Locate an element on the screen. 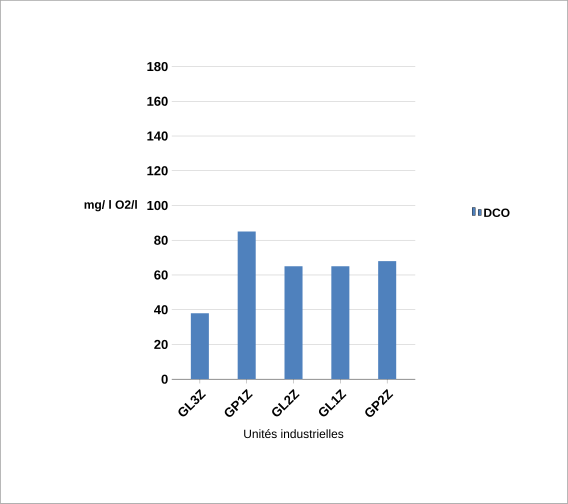 The height and width of the screenshot is (504, 568). y-tick-label: 40 is located at coordinates (161, 309).